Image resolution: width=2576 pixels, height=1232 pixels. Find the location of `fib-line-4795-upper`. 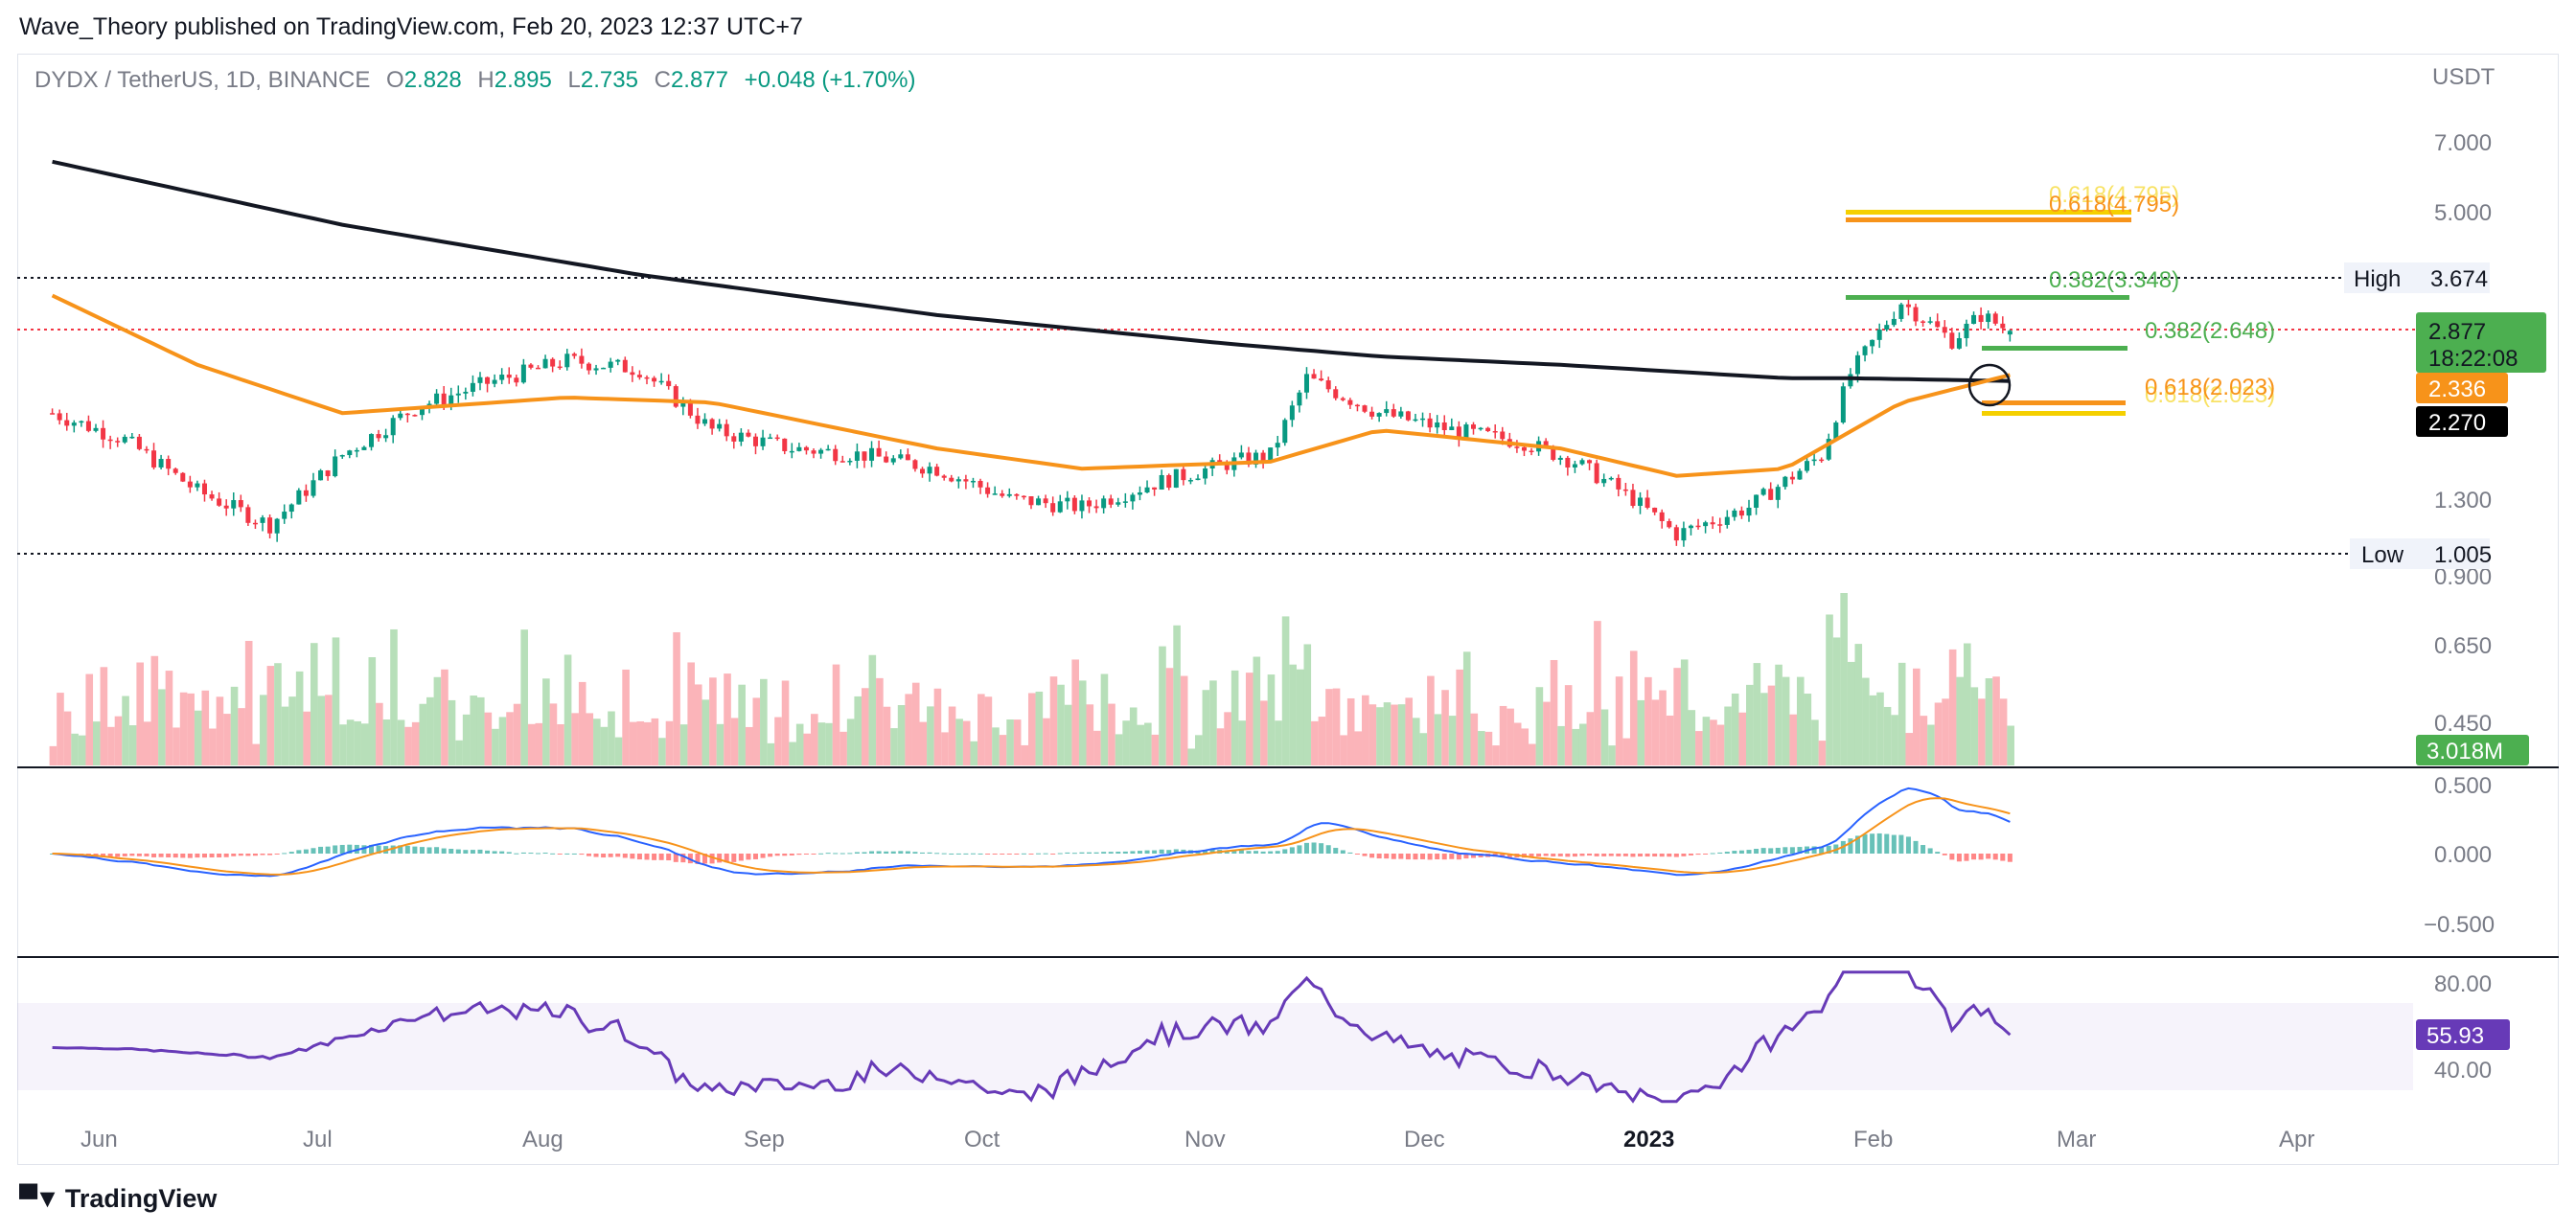

fib-line-4795-upper is located at coordinates (1989, 212).